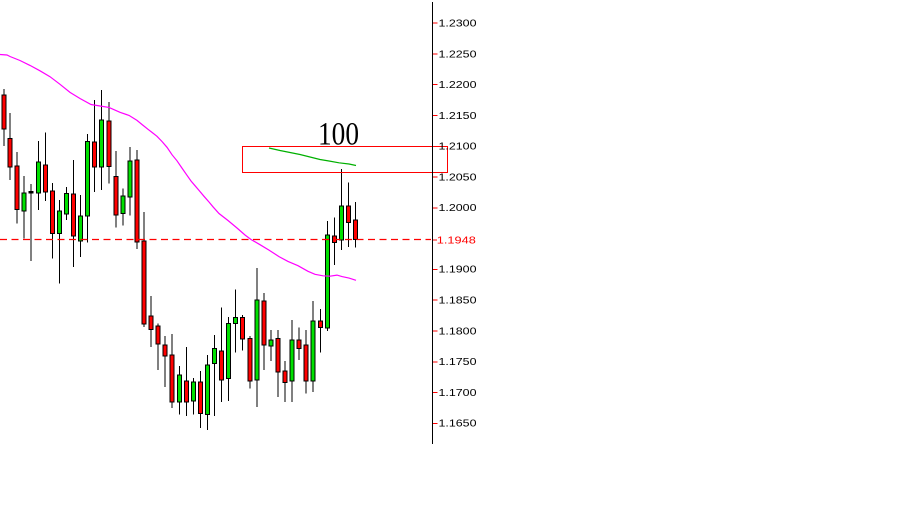 This screenshot has height=522, width=924. Describe the element at coordinates (456, 241) in the screenshot. I see `svg-text: 1.1948` at that location.